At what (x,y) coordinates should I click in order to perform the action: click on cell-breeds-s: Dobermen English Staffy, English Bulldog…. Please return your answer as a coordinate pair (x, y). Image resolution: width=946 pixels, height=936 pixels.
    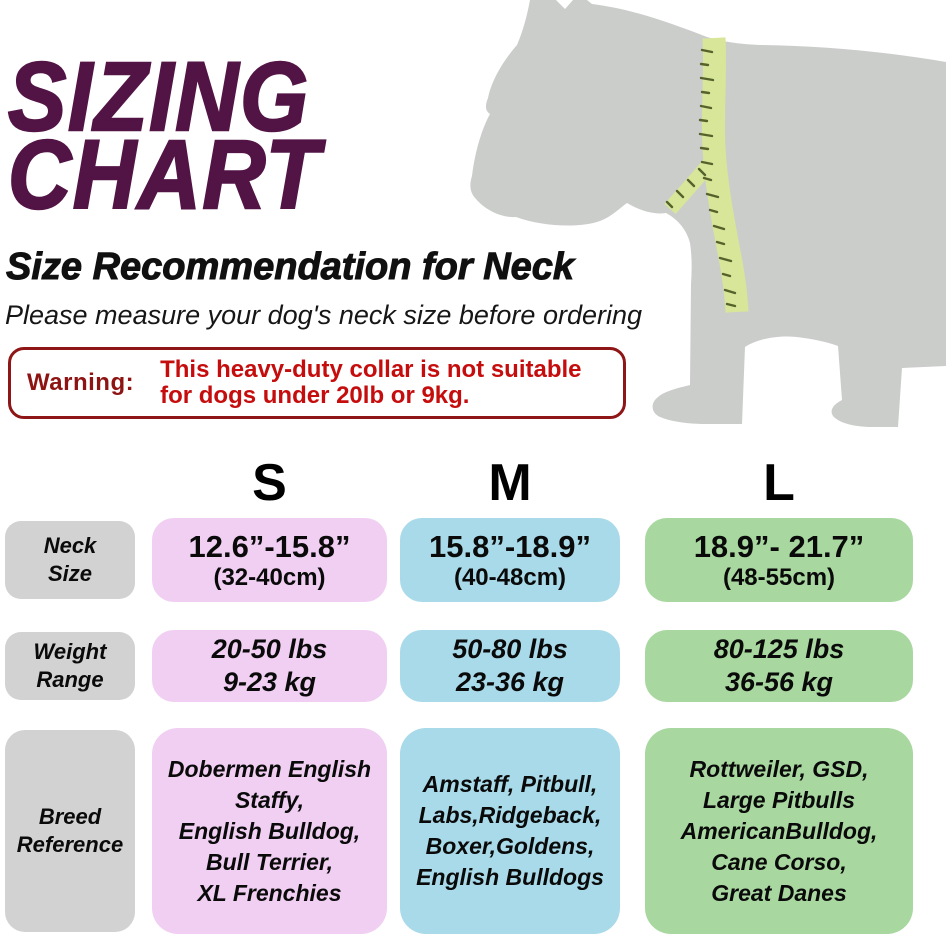
    Looking at the image, I should click on (269, 831).